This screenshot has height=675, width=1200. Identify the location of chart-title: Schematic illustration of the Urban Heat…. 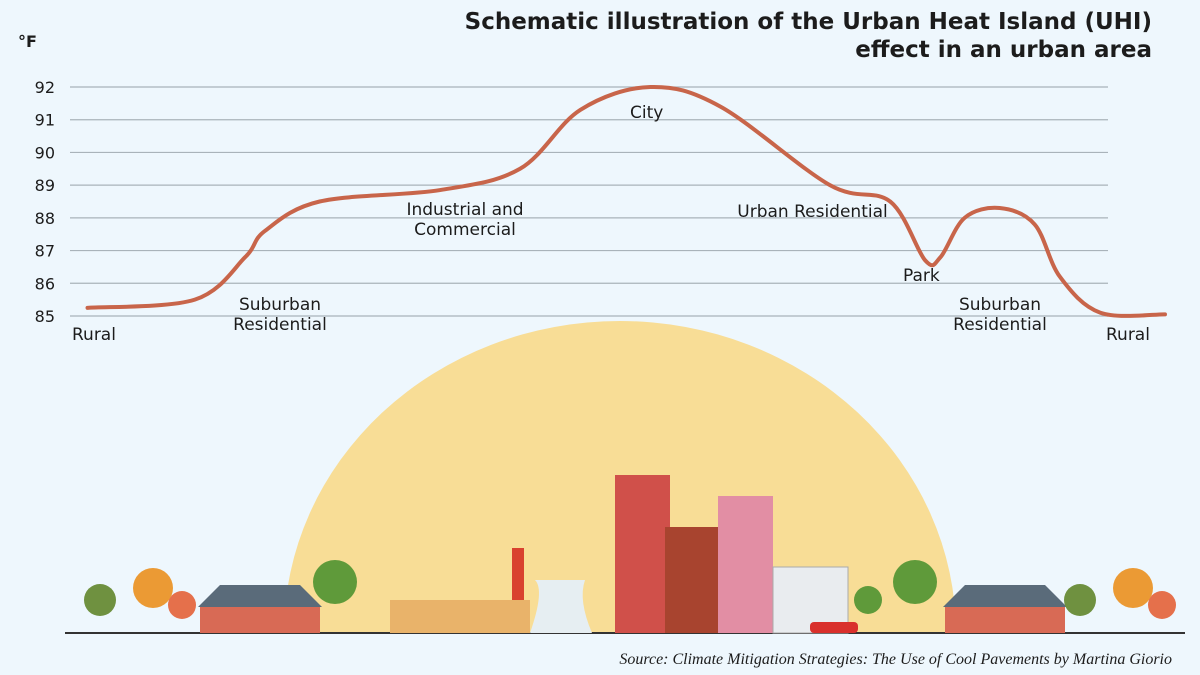
(808, 36).